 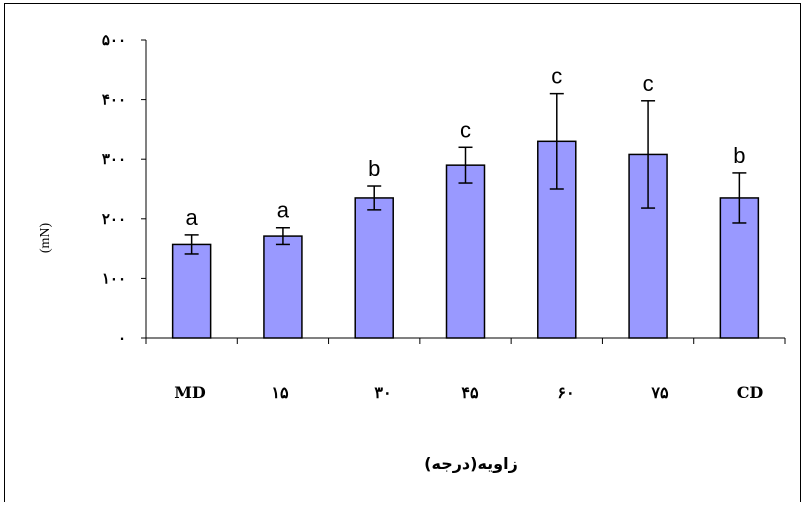 I want to click on x-tick-label: ۱۵, so click(x=280, y=392).